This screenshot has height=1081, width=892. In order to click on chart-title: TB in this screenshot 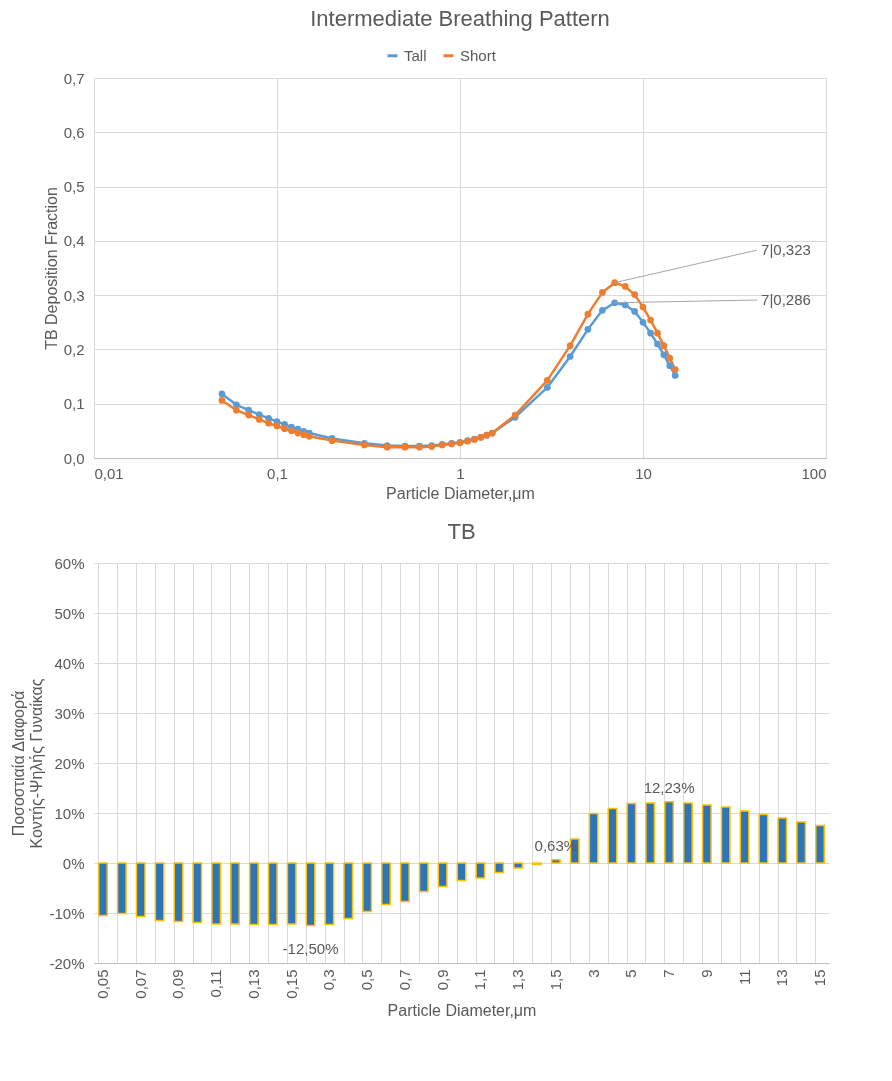, I will do `click(461, 531)`.